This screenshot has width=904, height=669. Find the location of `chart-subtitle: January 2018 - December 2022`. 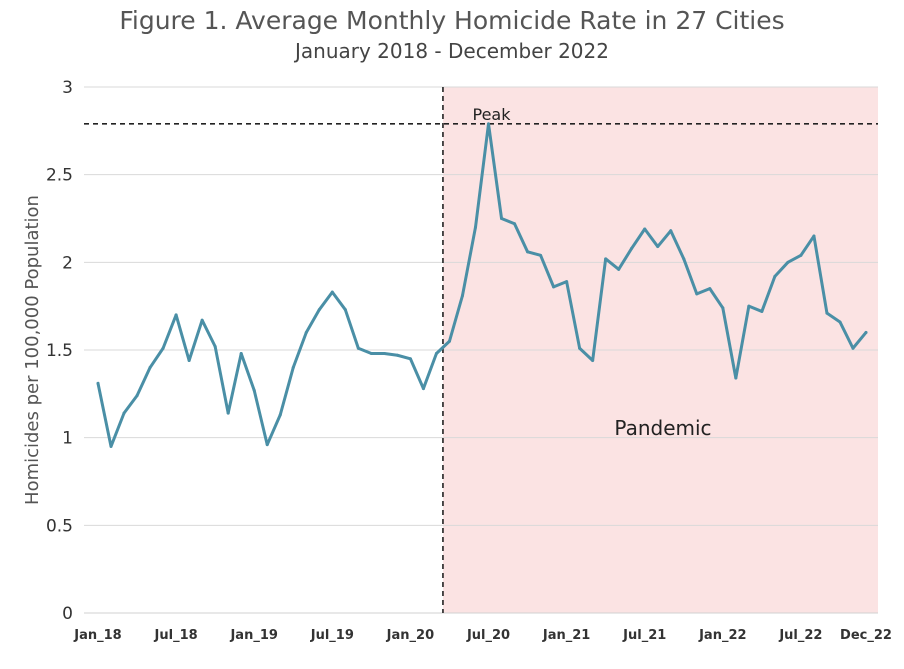

chart-subtitle: January 2018 - December 2022 is located at coordinates (452, 51).